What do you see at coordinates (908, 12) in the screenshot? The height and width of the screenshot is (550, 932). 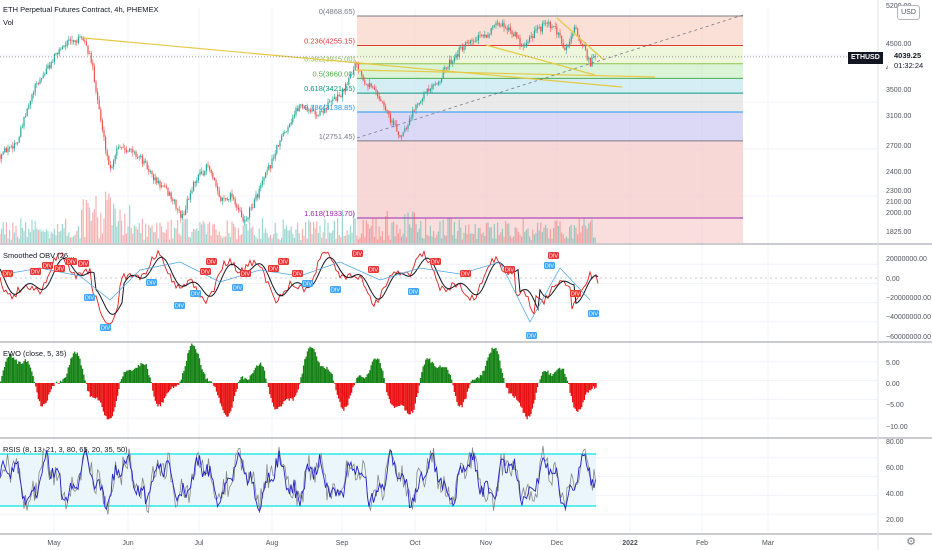 I see `currency-badge: USD` at bounding box center [908, 12].